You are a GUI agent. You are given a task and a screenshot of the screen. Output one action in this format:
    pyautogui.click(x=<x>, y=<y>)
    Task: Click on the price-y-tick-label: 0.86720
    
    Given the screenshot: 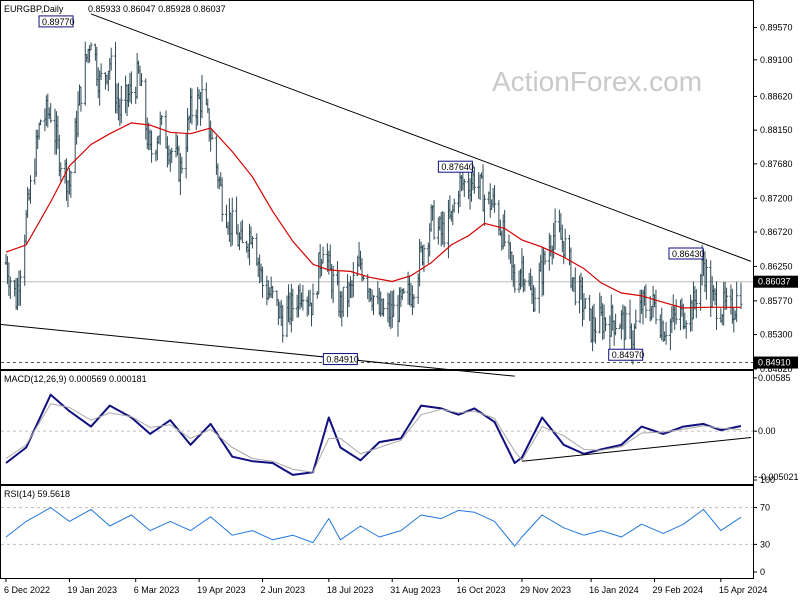 What is the action you would take?
    pyautogui.click(x=776, y=232)
    